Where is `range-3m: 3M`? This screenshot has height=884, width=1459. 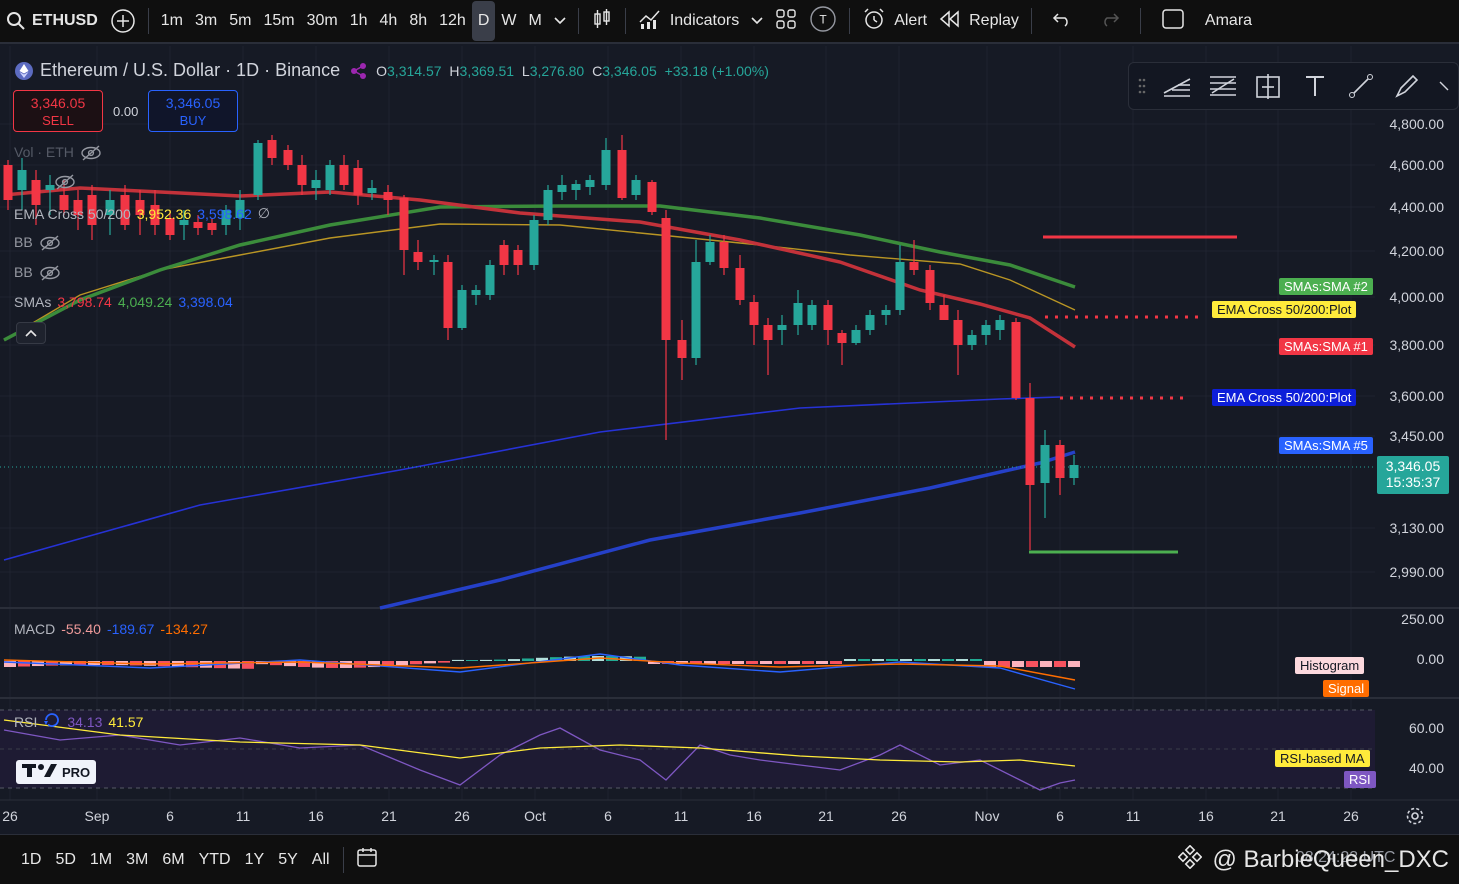 range-3m: 3M is located at coordinates (137, 859).